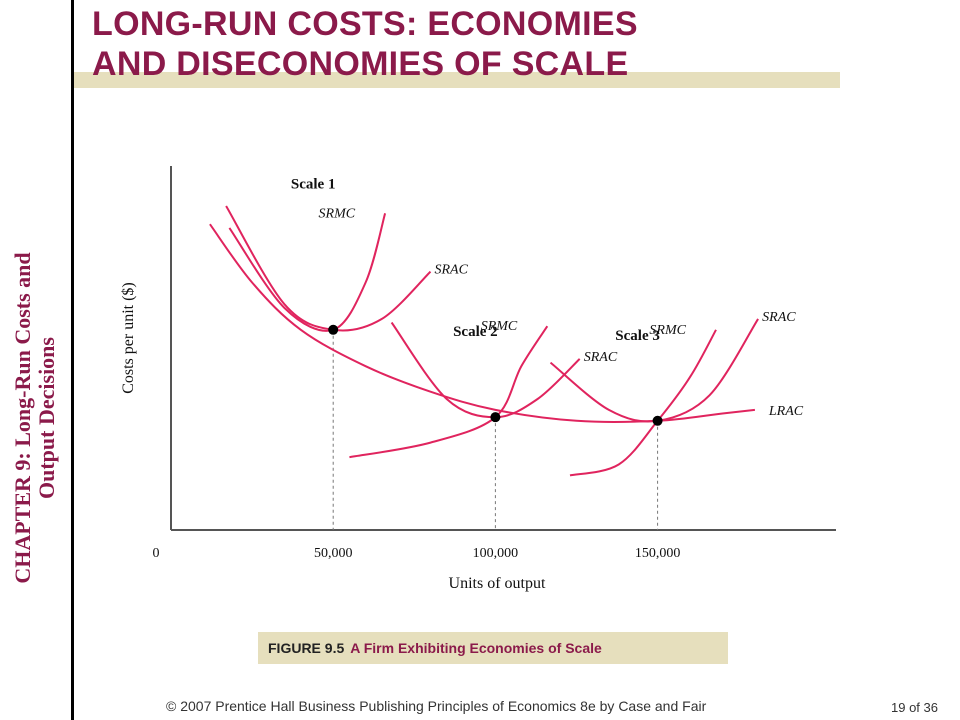 The height and width of the screenshot is (720, 960). What do you see at coordinates (457, 80) in the screenshot?
I see `title-underline-band` at bounding box center [457, 80].